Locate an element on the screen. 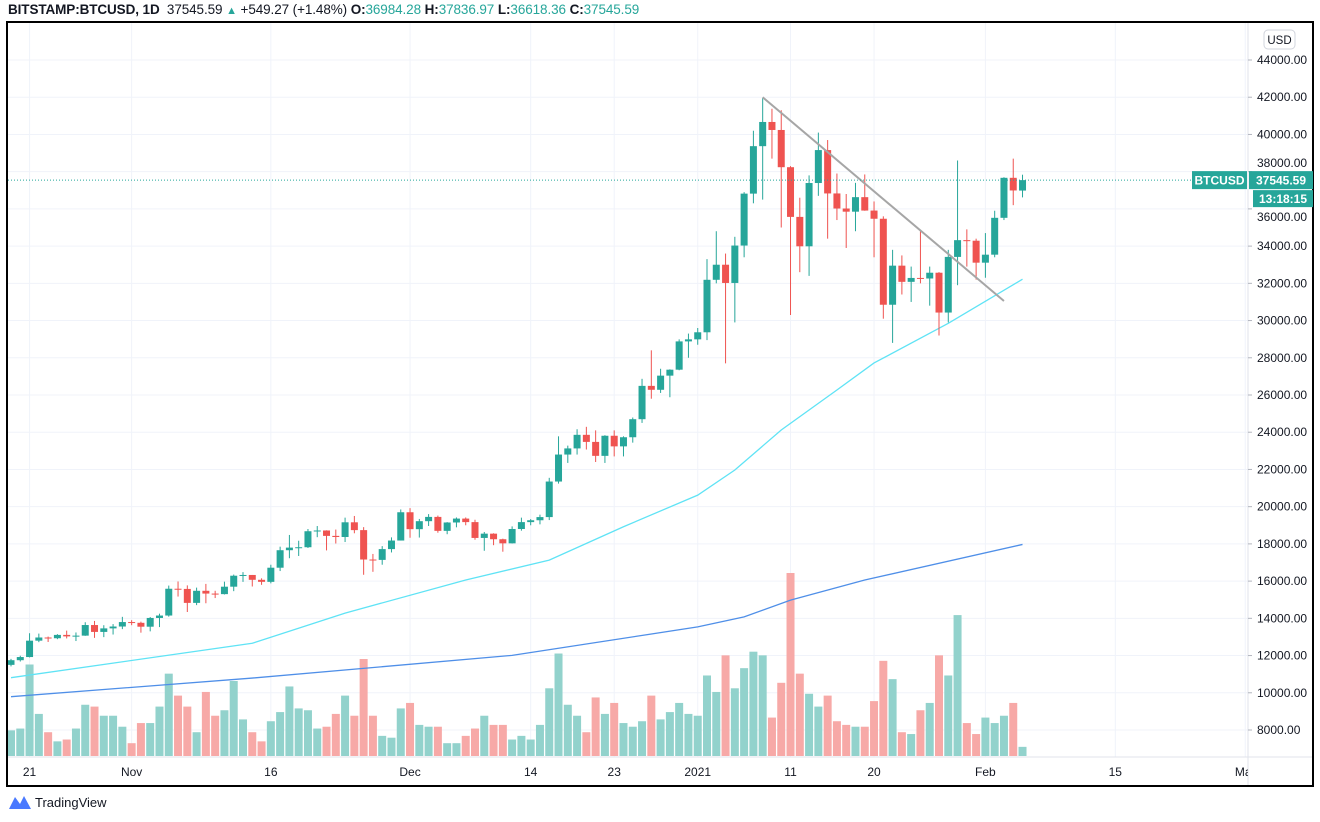 This screenshot has height=822, width=1320. tradingview-logo: TradingView is located at coordinates (57, 802).